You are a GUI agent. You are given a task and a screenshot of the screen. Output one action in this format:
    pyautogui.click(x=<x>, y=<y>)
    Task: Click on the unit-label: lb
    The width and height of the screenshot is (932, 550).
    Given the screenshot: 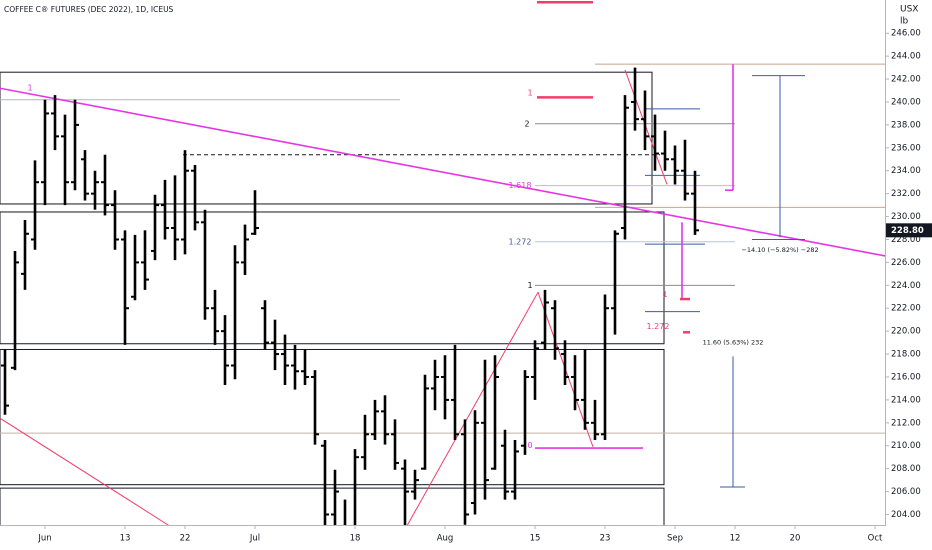 What is the action you would take?
    pyautogui.click(x=904, y=22)
    